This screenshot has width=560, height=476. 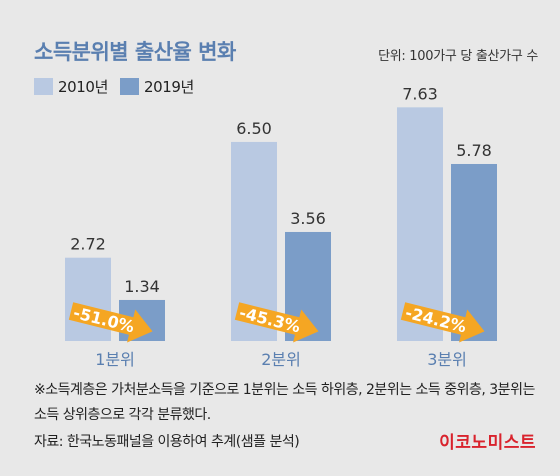 What do you see at coordinates (281, 359) in the screenshot?
I see `category-label: 2분위` at bounding box center [281, 359].